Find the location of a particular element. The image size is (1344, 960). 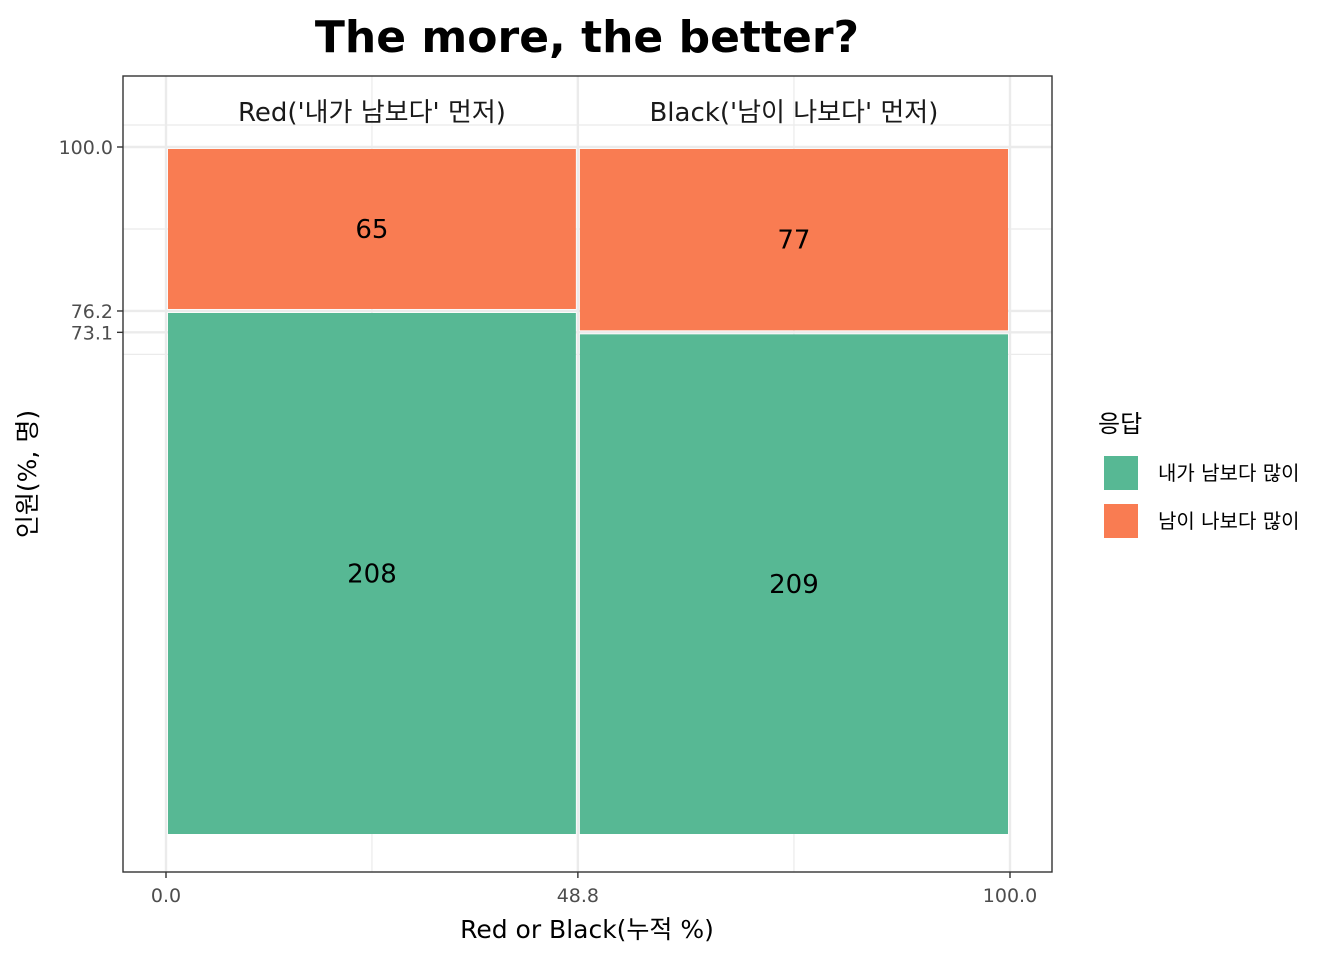

cell-count-label: 65 is located at coordinates (371, 230).